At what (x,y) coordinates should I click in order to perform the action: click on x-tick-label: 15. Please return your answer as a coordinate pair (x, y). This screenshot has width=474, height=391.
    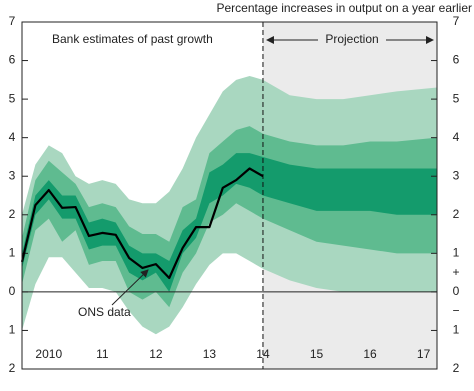
    Looking at the image, I should click on (317, 354).